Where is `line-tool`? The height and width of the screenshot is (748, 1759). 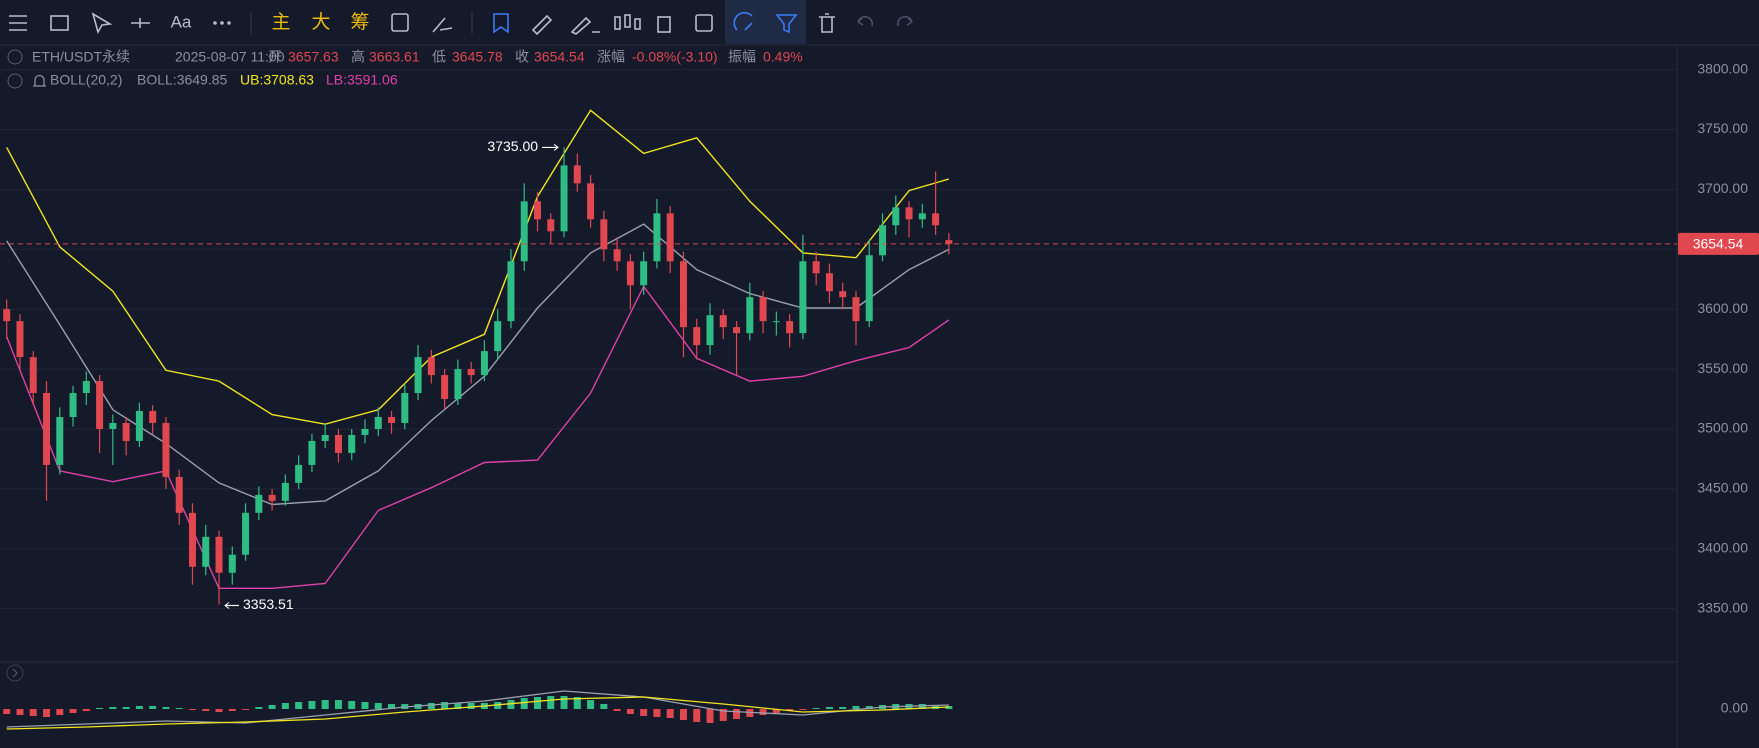 line-tool is located at coordinates (140, 23).